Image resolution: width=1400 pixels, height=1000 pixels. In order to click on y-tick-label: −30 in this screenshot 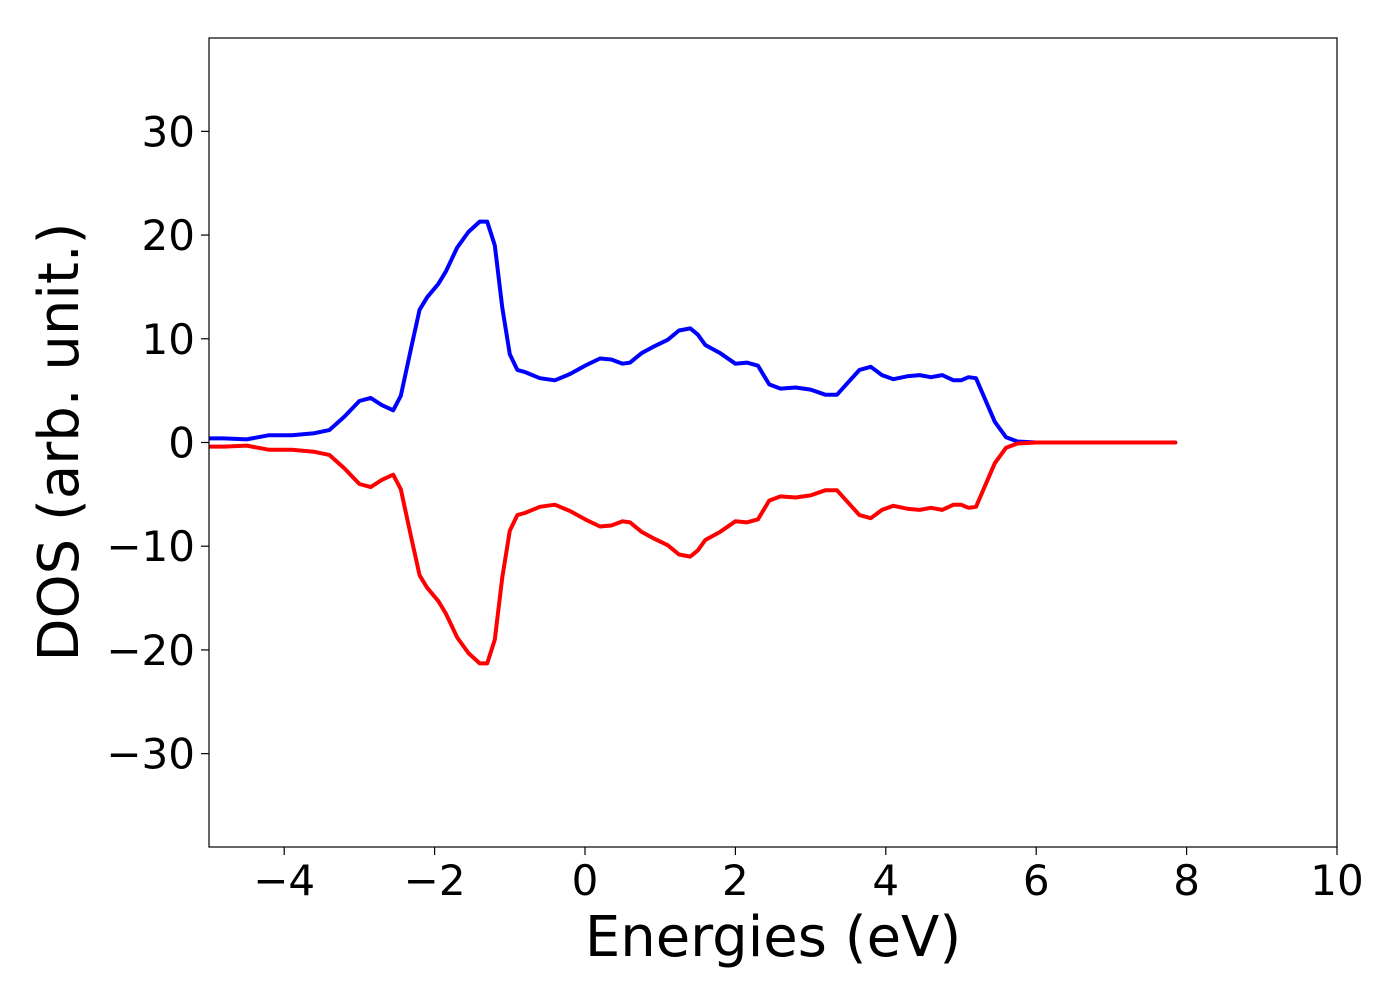, I will do `click(150, 754)`.